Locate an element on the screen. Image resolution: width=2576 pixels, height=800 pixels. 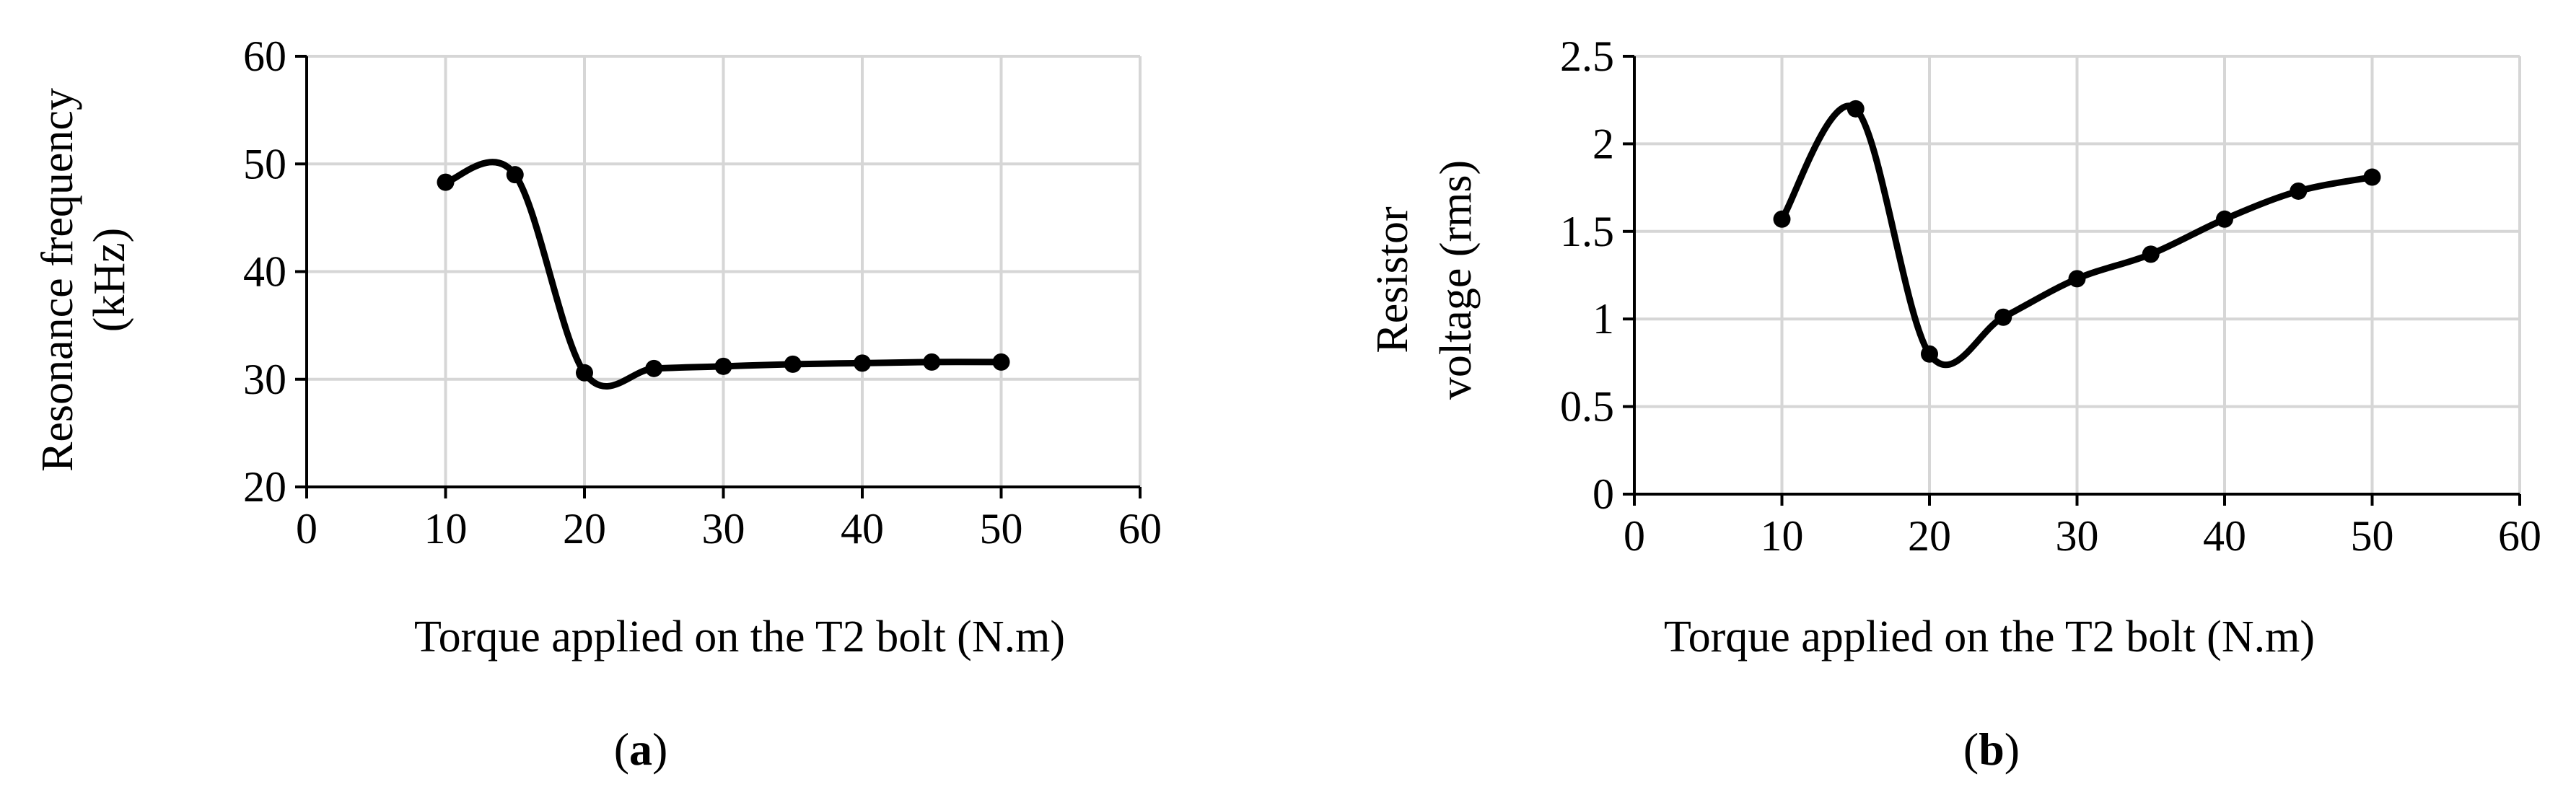
y-tick-label: 60 is located at coordinates (264, 56).